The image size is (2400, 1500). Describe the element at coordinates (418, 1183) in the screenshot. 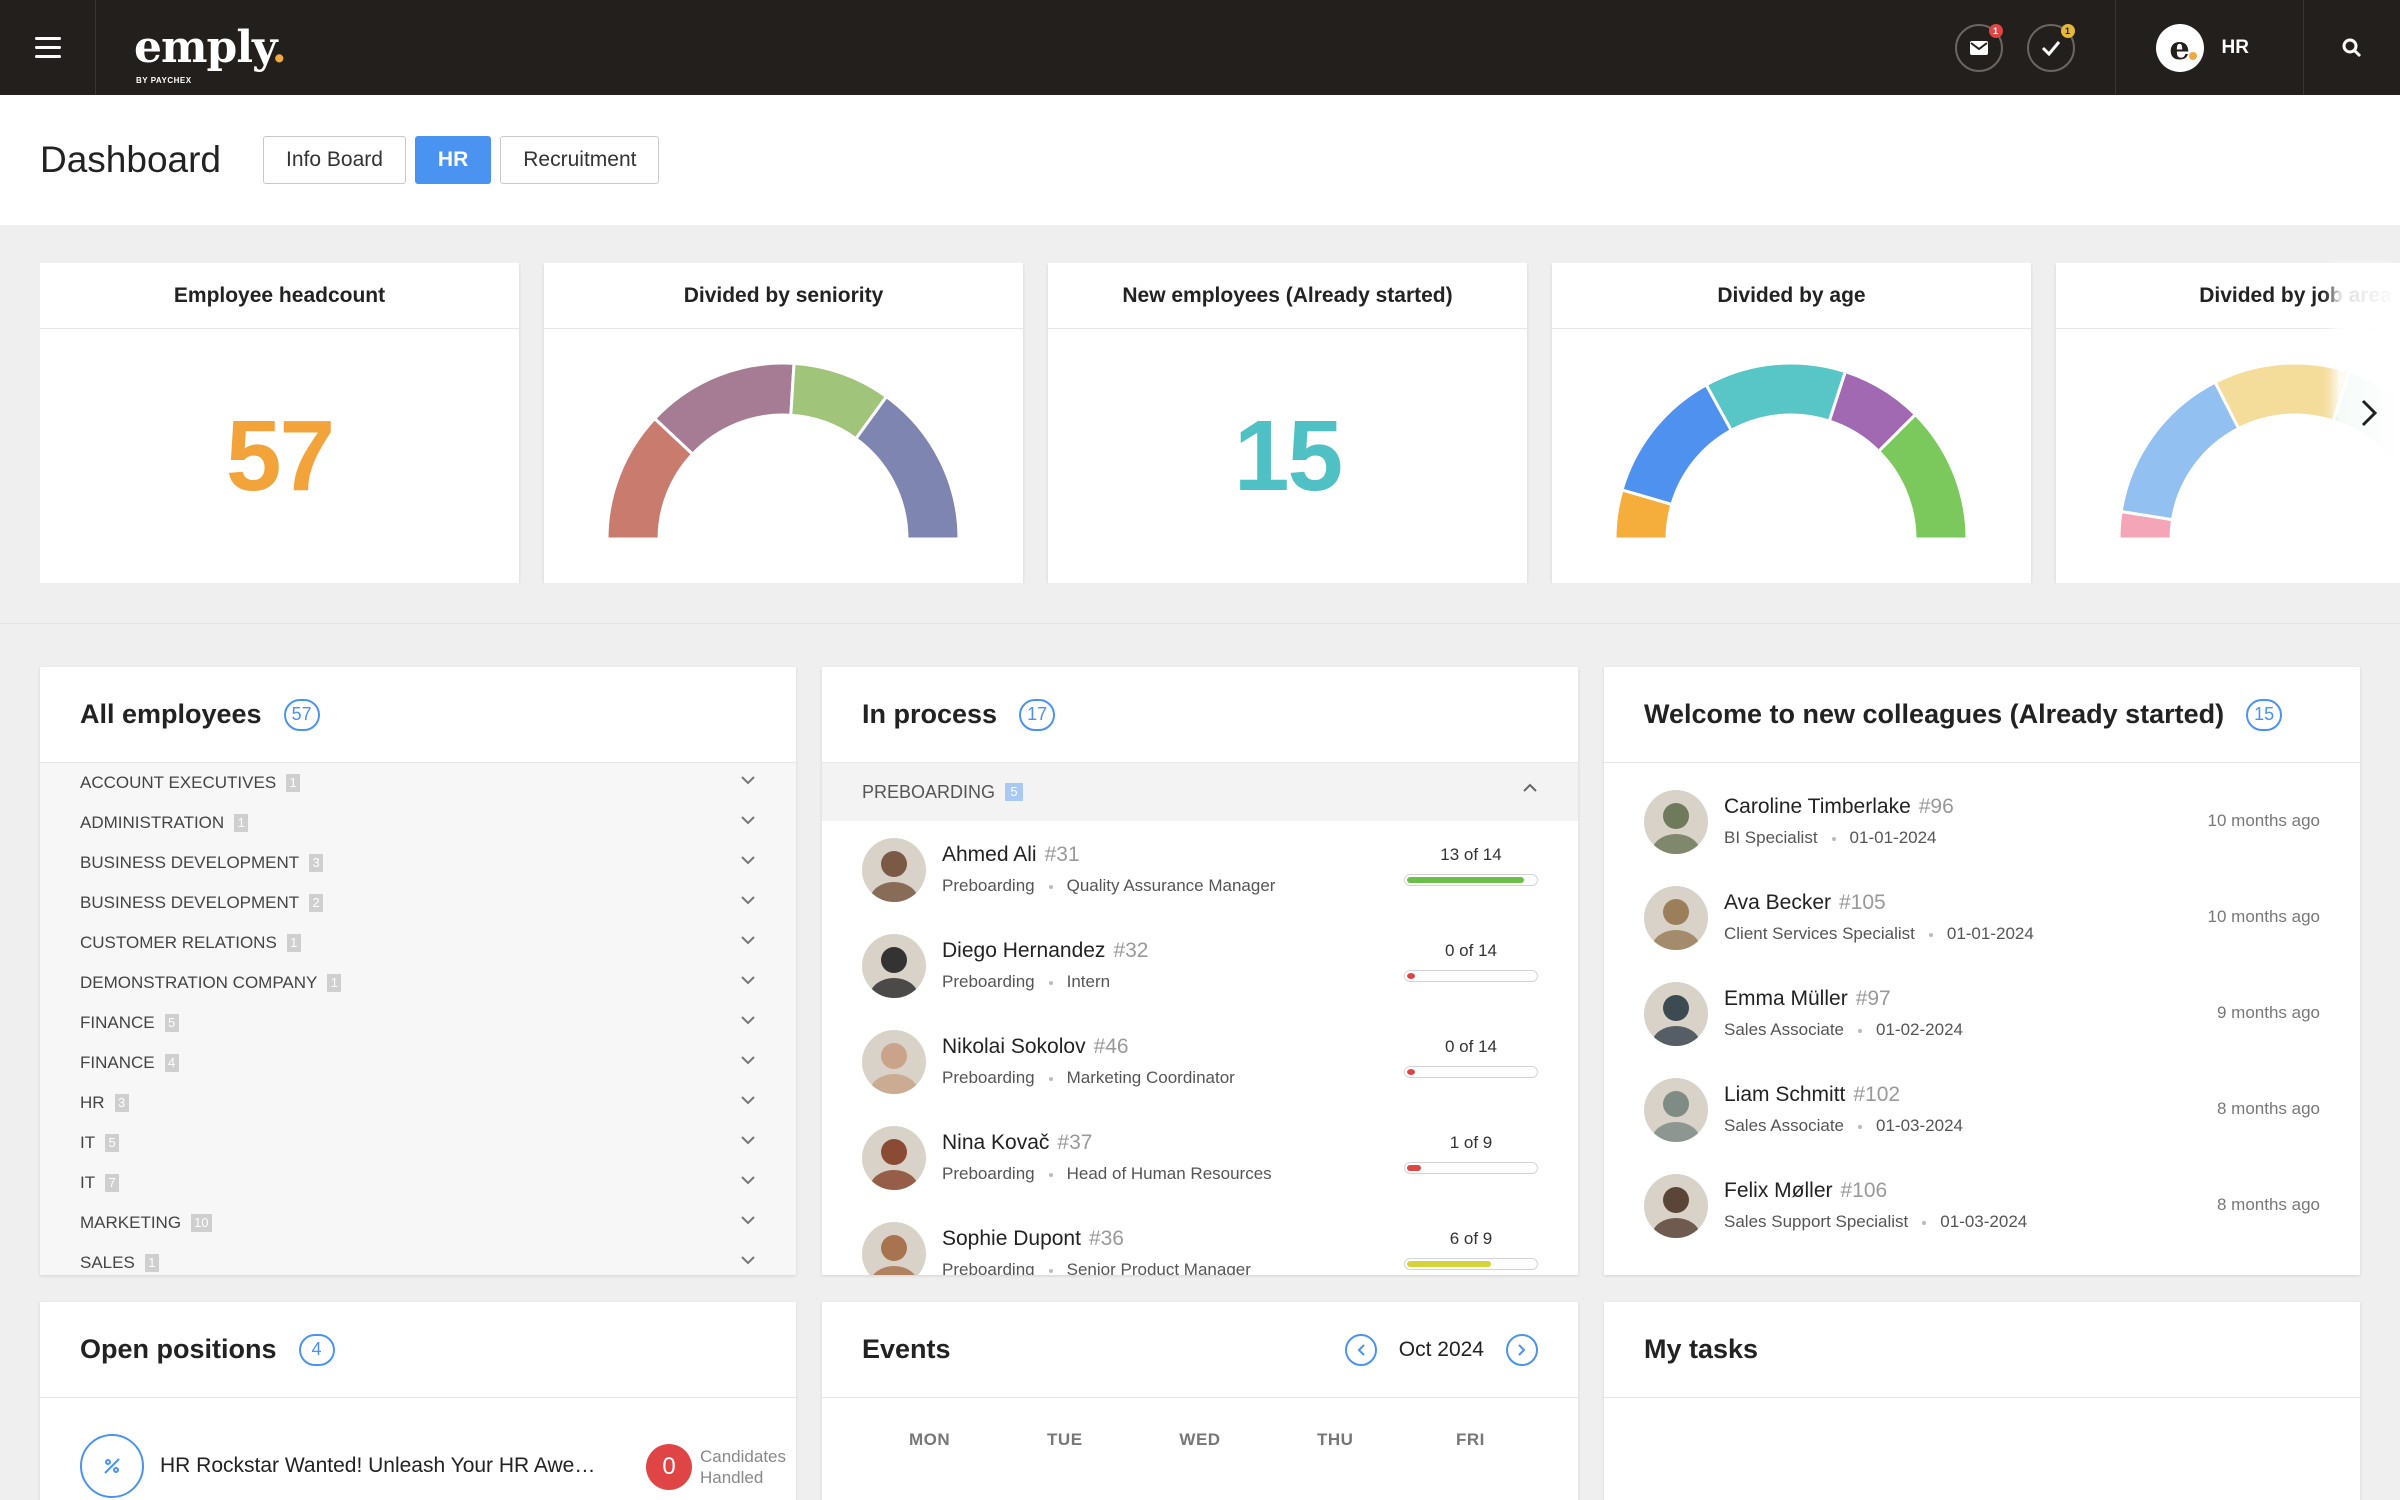

I see `department-row: IT 7` at that location.